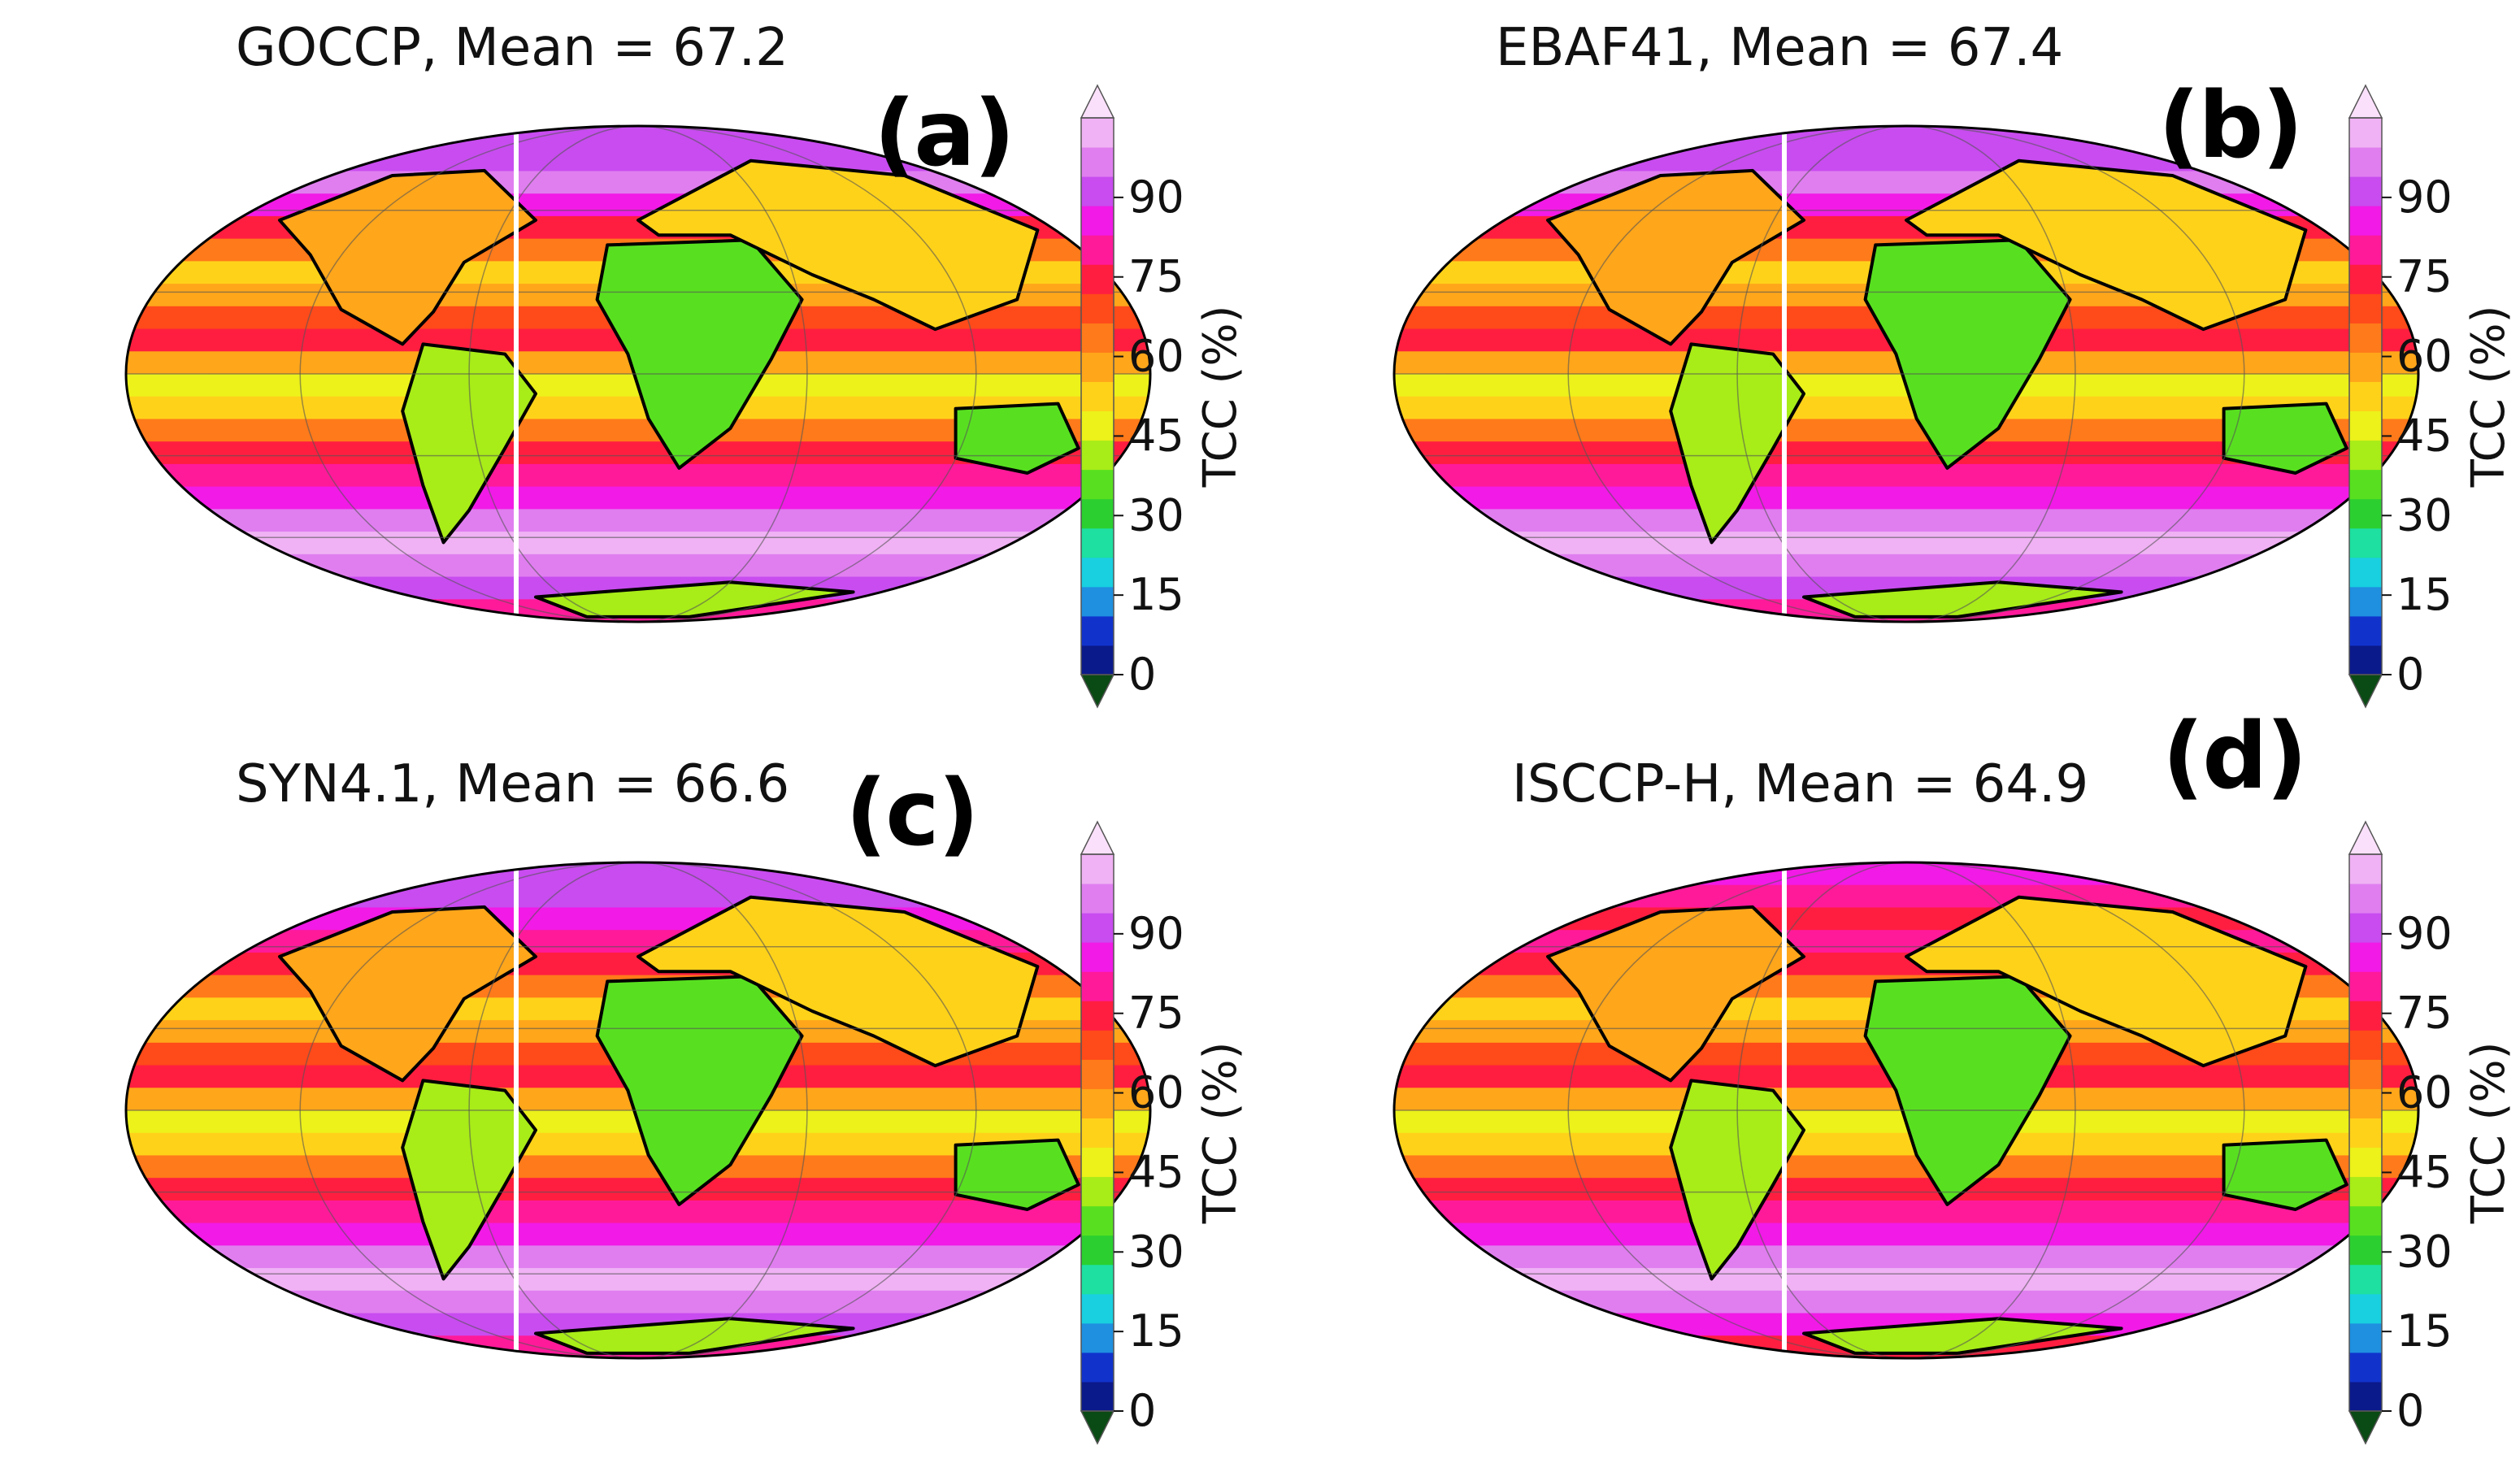 The width and height of the screenshot is (2520, 1472). Describe the element at coordinates (512, 48) in the screenshot. I see `panel-title: GOCCP, Mean = 67.2` at that location.